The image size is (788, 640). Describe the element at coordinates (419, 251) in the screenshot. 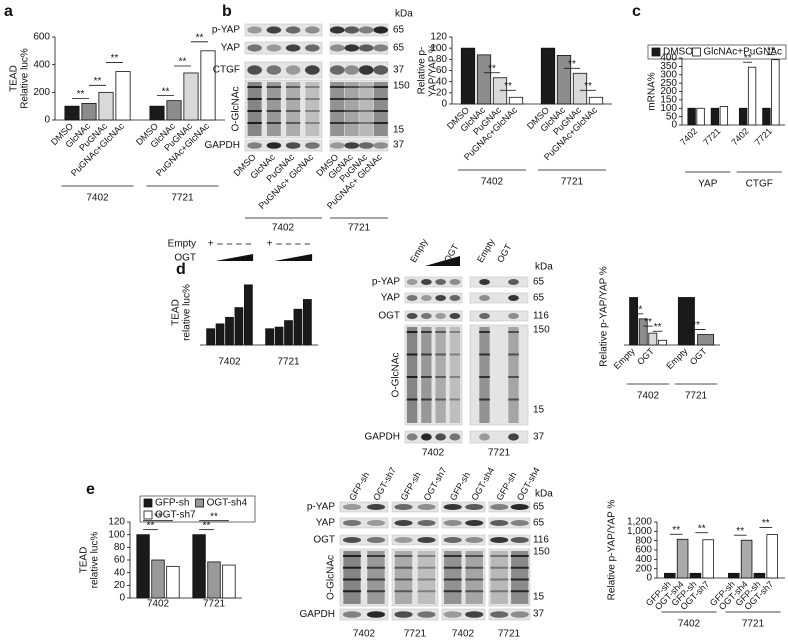

I see `lane-label: Empty` at that location.